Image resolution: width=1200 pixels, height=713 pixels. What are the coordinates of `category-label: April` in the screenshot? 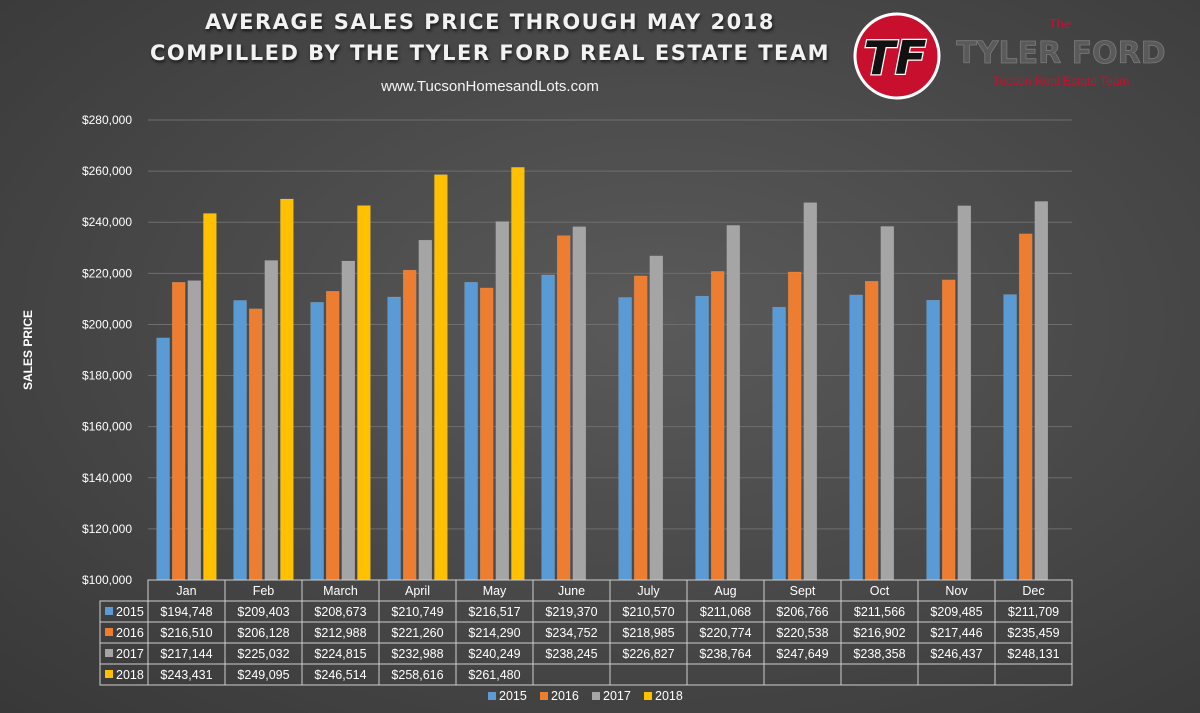 It's located at (417, 591).